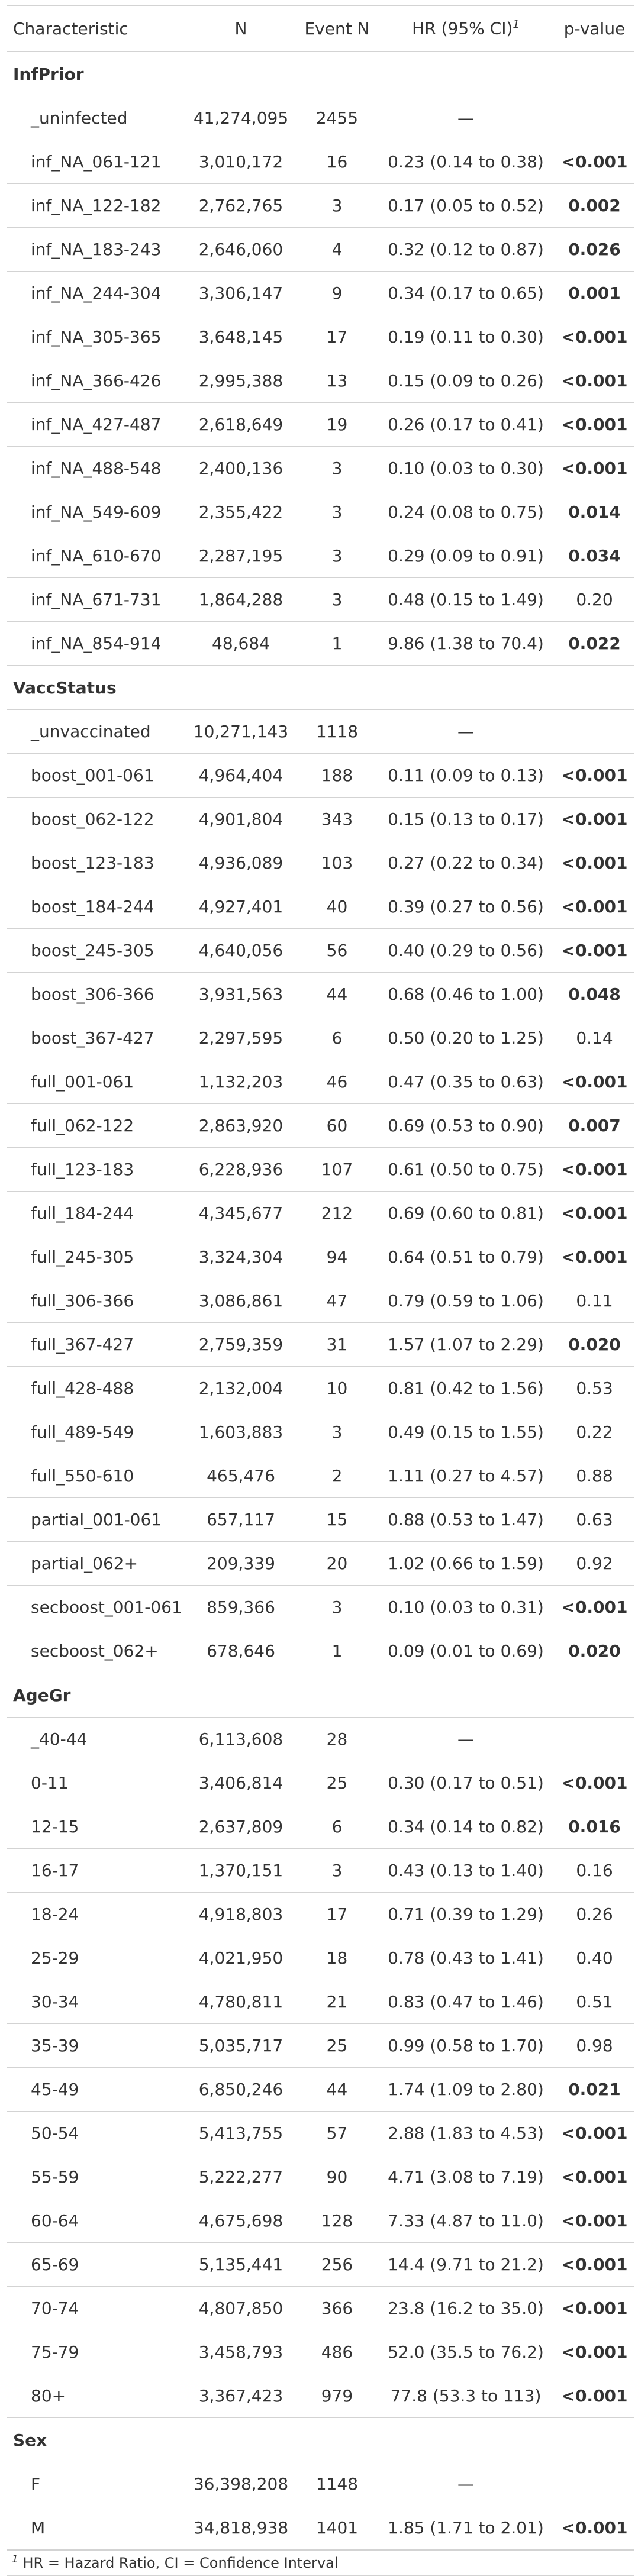 The image size is (638, 2576). Describe the element at coordinates (96, 994) in the screenshot. I see `cell-characteristic: boost_306-366` at that location.